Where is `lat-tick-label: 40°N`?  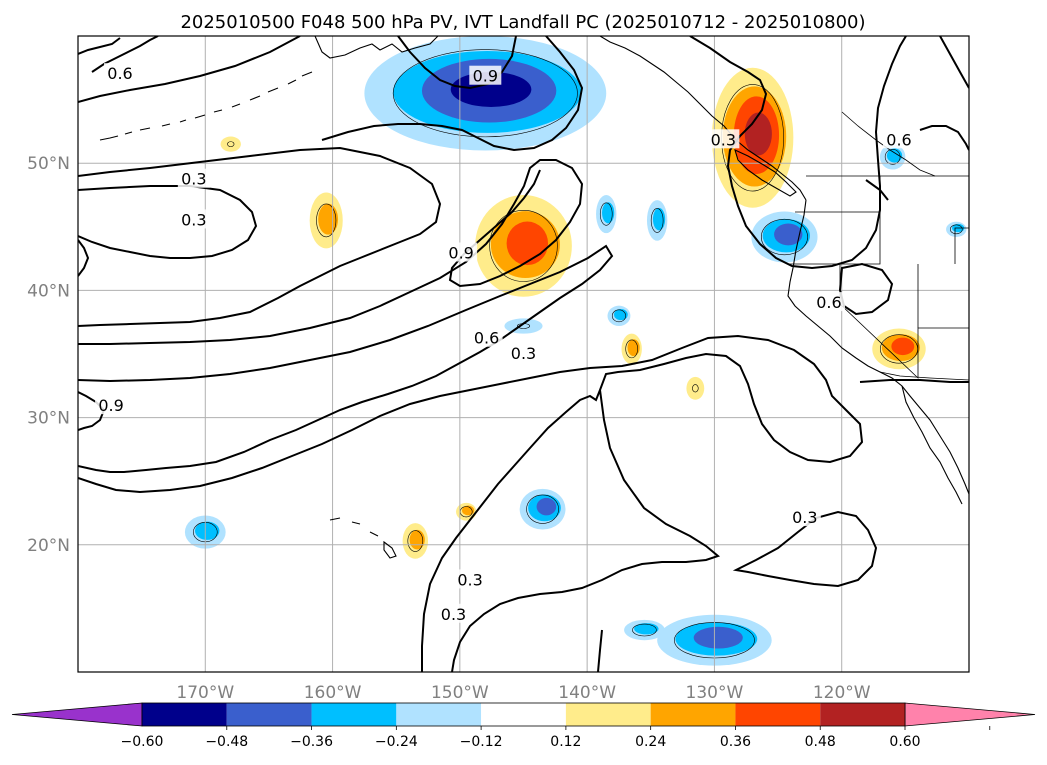 lat-tick-label: 40°N is located at coordinates (48, 291).